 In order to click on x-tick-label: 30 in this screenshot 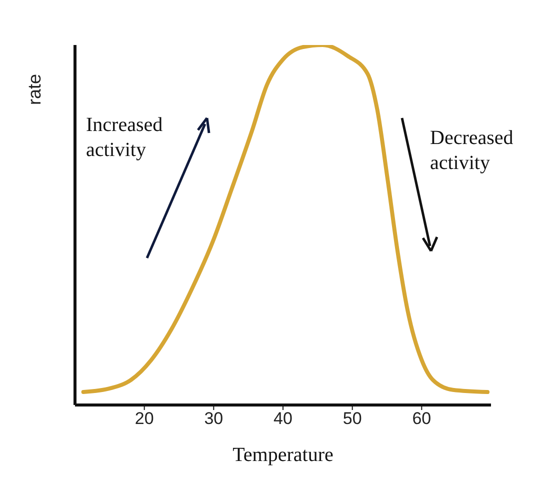, I will do `click(214, 418)`.